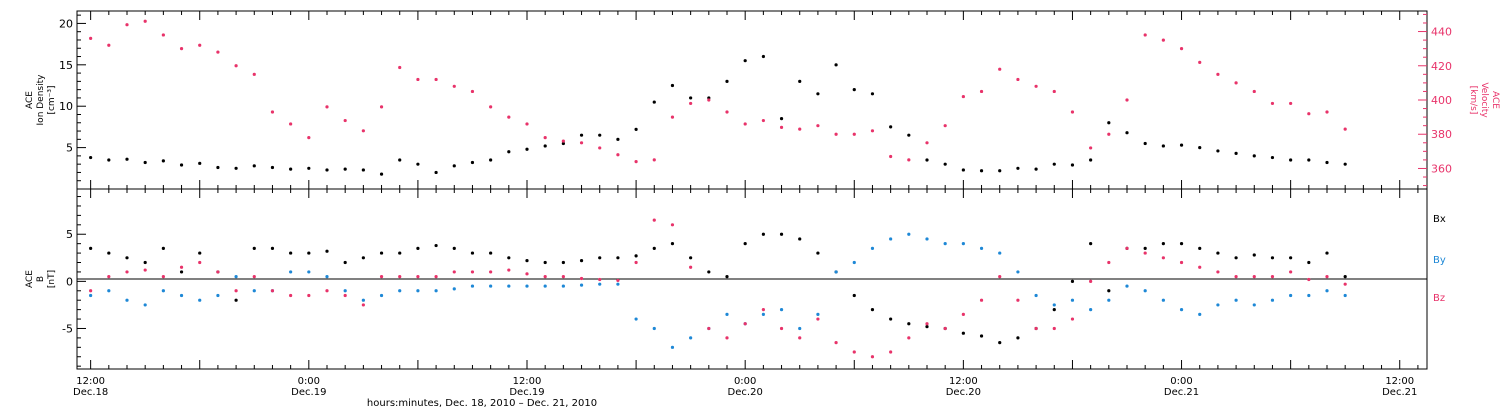 The height and width of the screenshot is (410, 1500). I want to click on top-right-y-tick-label: 380, so click(1441, 134).